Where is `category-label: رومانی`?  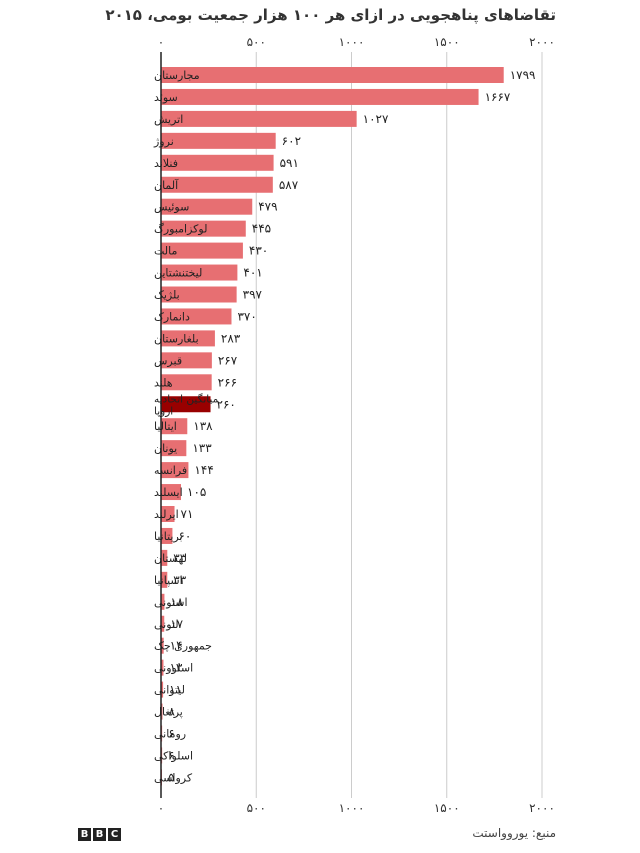 category-label: رومانی is located at coordinates (170, 734).